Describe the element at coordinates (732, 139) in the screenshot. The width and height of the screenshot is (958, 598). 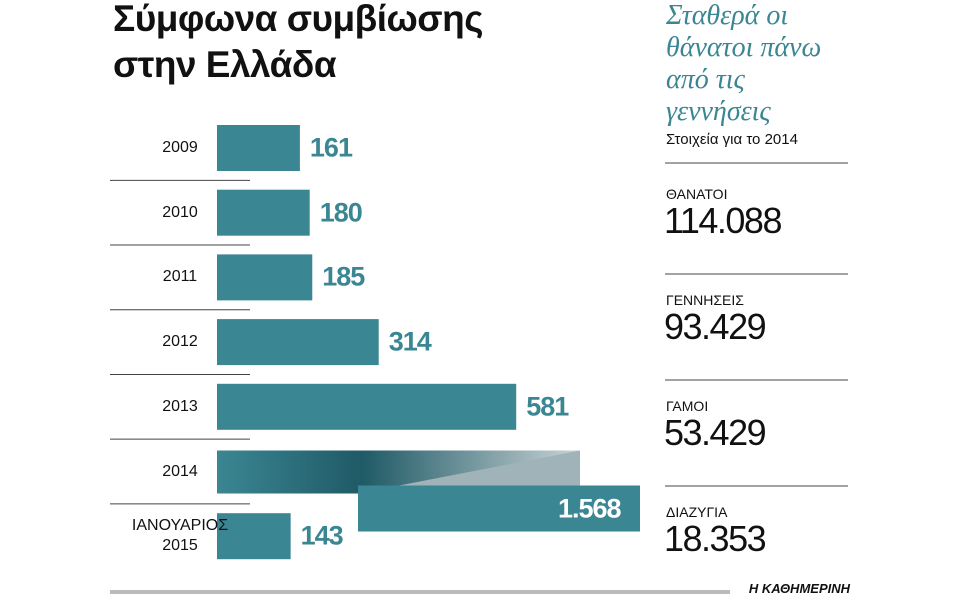
I see `side-subtitle: Στοιχεία για το 2014` at that location.